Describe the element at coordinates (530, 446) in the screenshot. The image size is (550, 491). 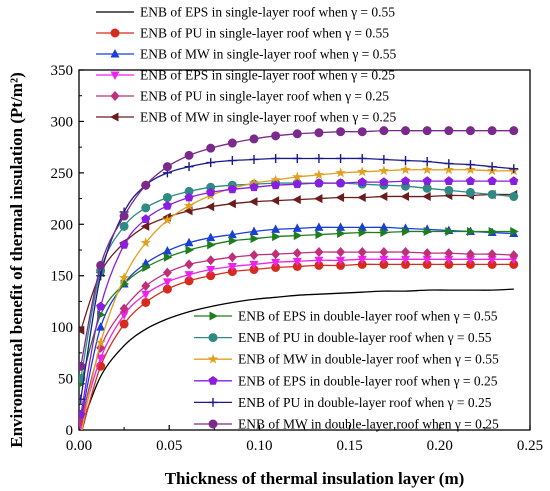
I see `x-tick-label: 0.25` at that location.